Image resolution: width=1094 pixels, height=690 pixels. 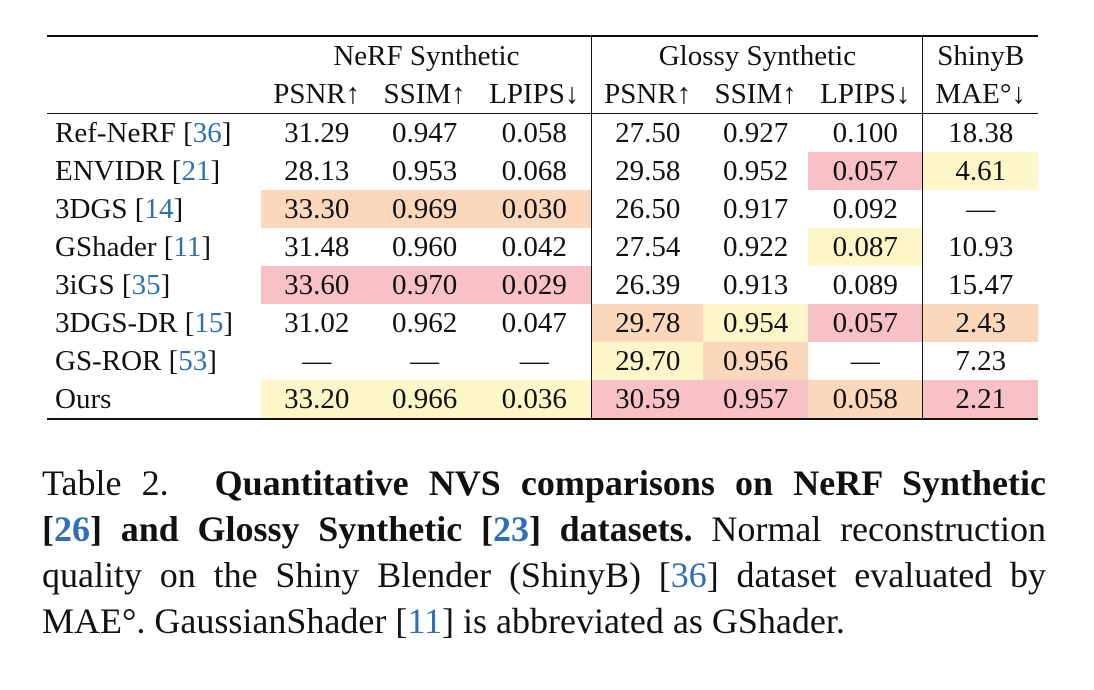 What do you see at coordinates (647, 323) in the screenshot?
I see `value-cell: 29.78` at bounding box center [647, 323].